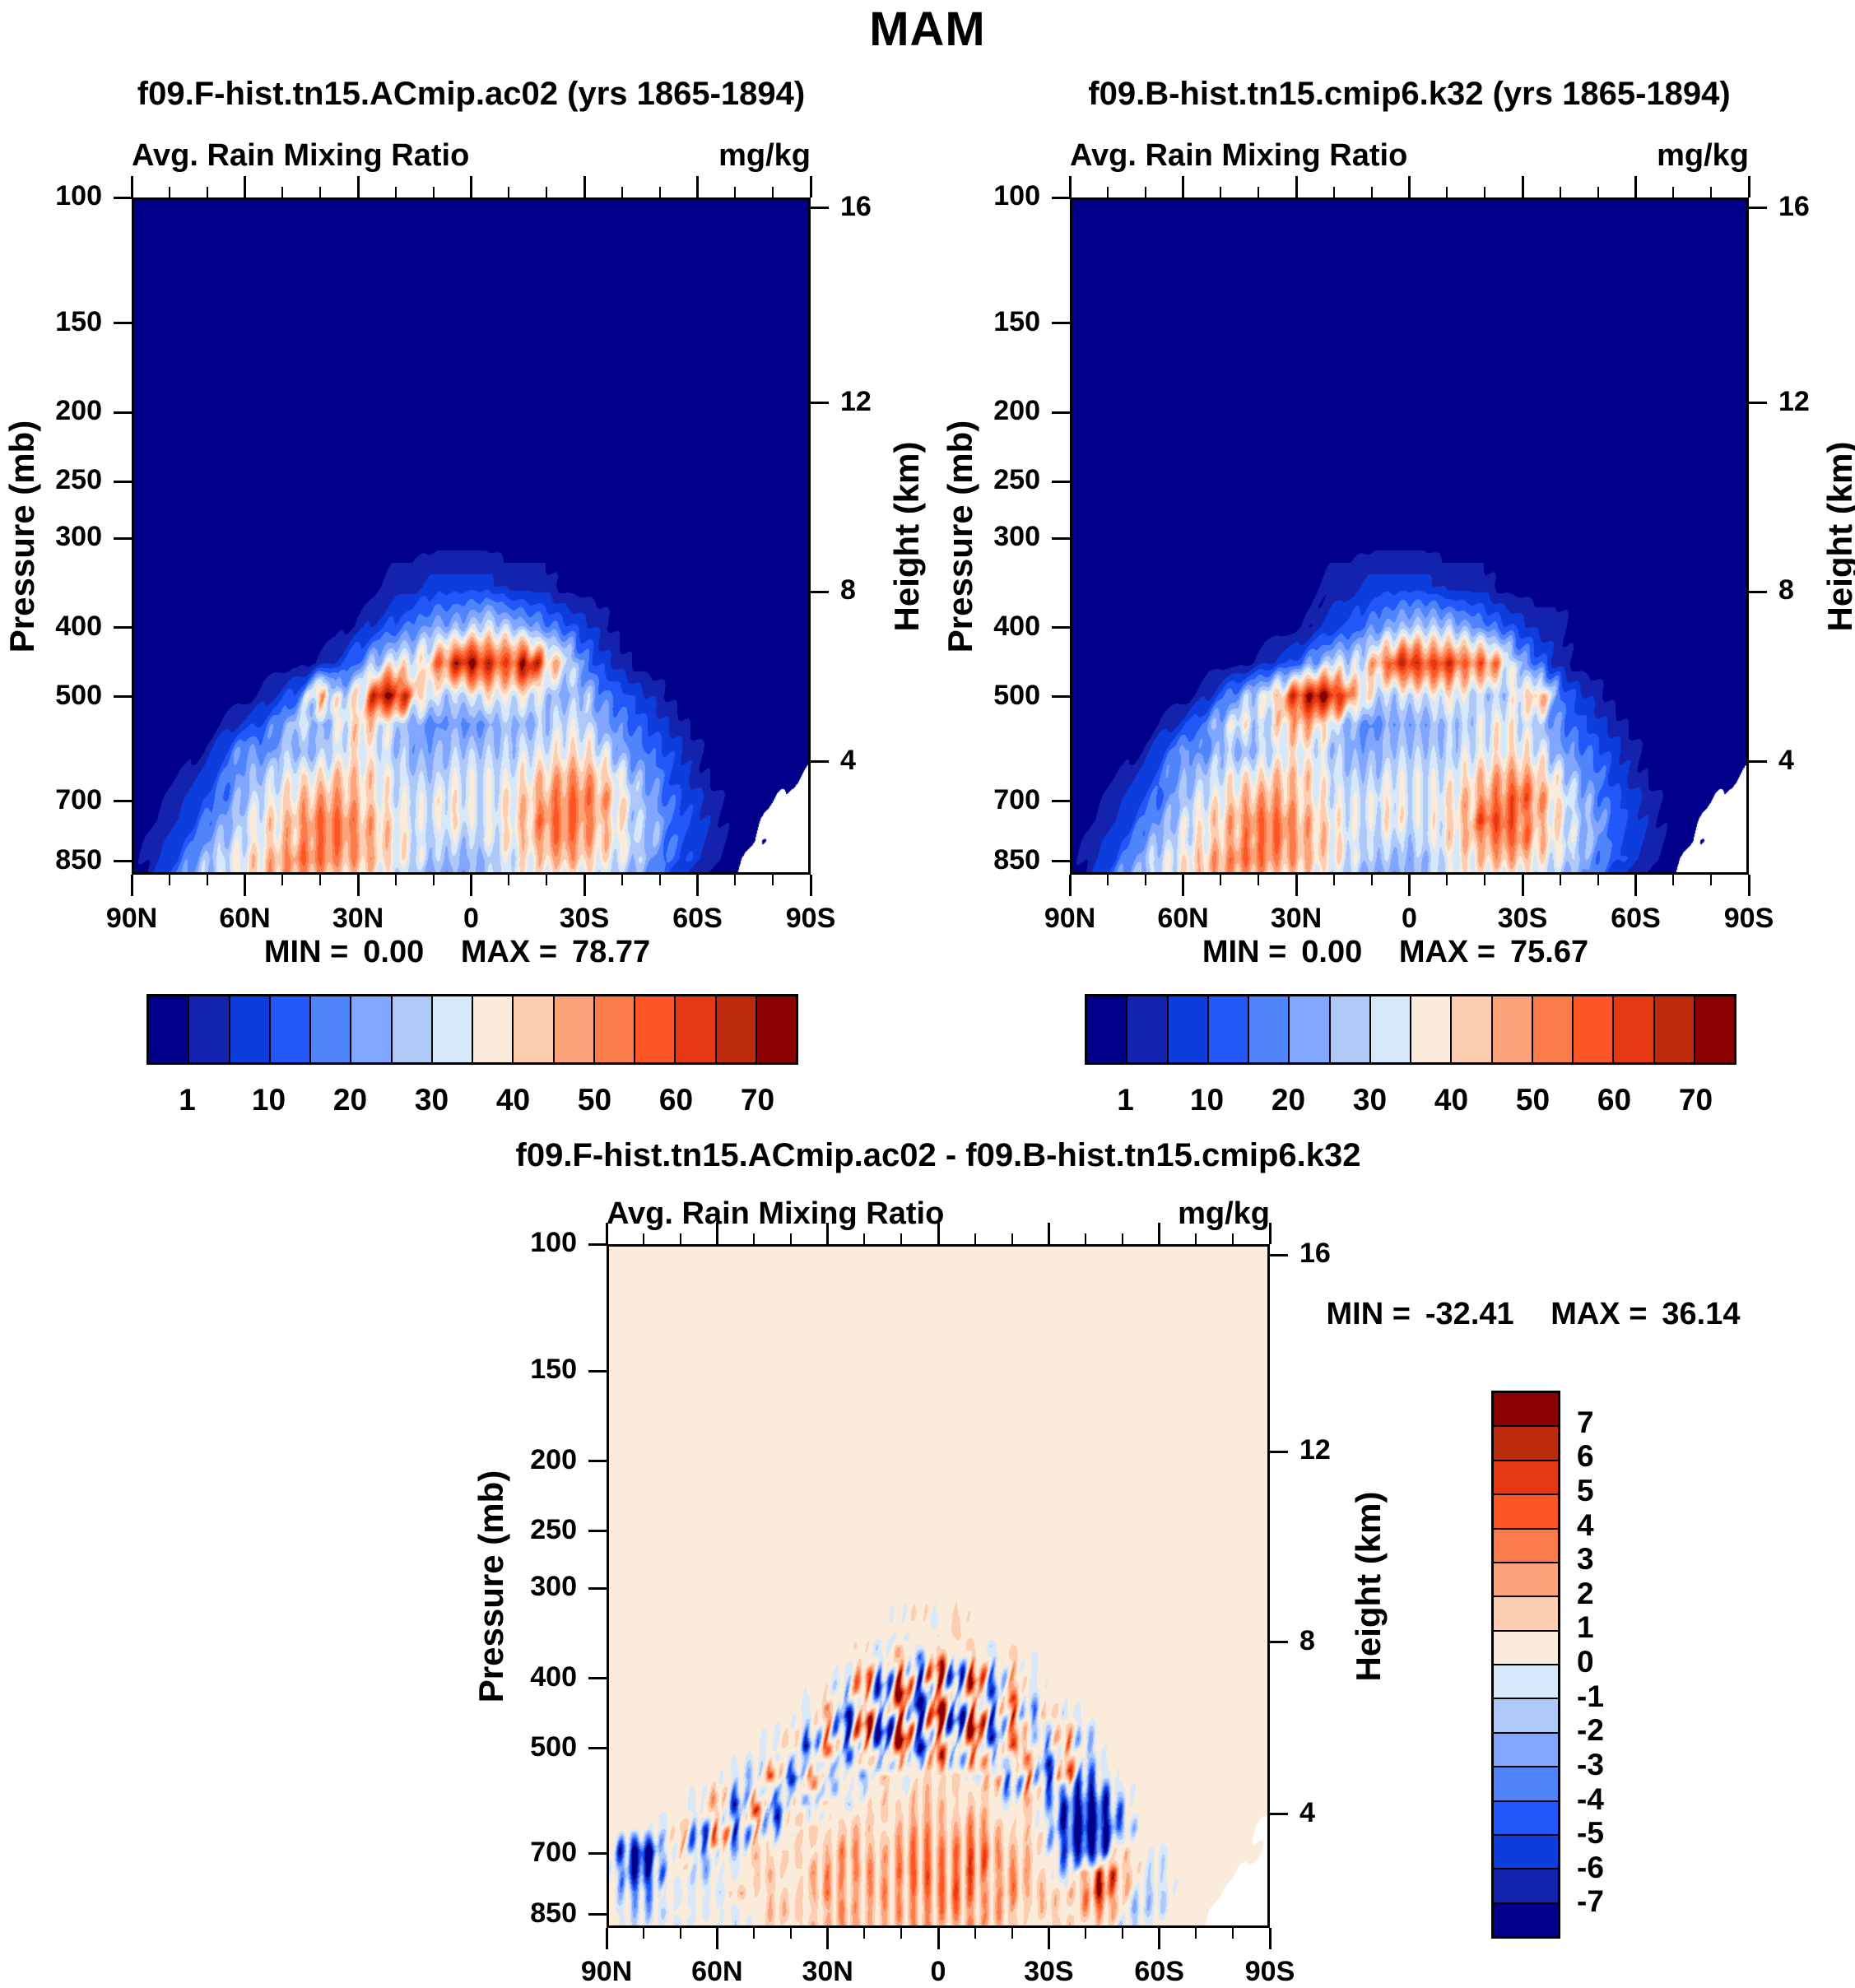 This screenshot has width=1855, height=1988. I want to click on lat-tick-label: 90S, so click(1269, 1971).